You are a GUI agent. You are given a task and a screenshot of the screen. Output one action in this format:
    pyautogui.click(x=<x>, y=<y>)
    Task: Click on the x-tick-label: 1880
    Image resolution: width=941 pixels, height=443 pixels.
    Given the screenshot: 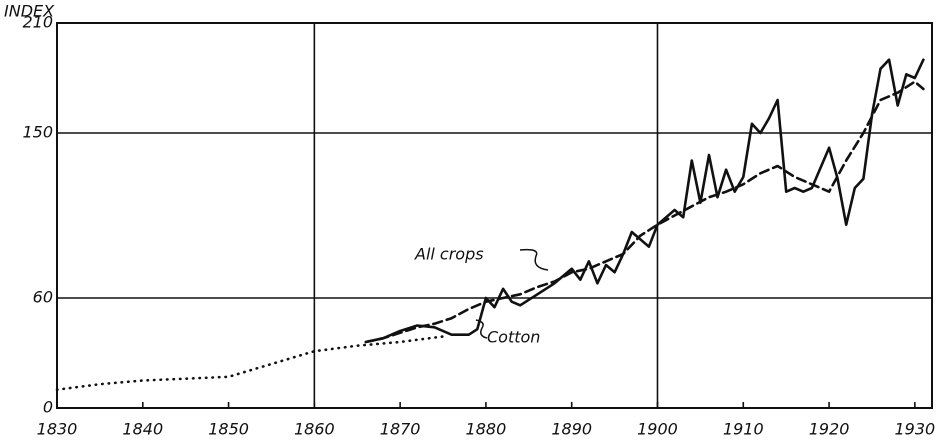 What is the action you would take?
    pyautogui.click(x=486, y=429)
    